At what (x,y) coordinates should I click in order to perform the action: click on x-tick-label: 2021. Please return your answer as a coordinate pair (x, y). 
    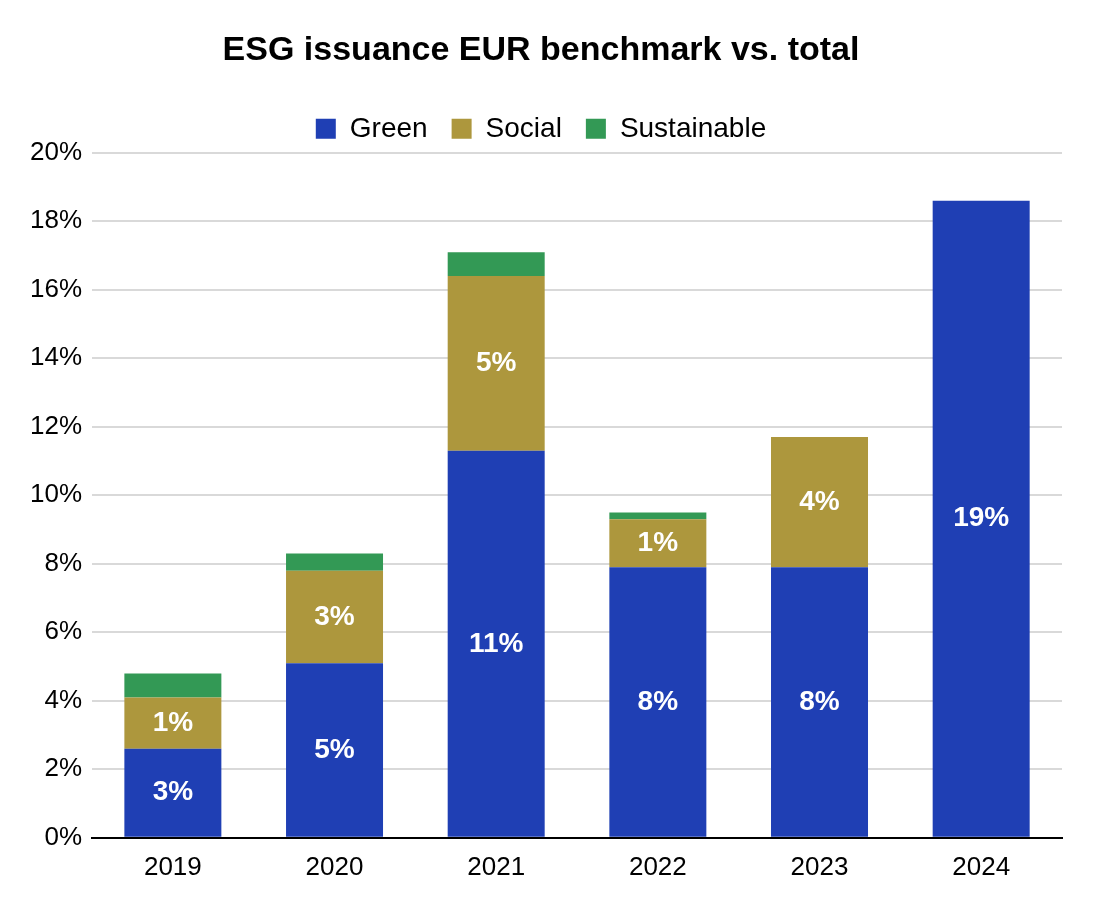
    Looking at the image, I should click on (496, 865).